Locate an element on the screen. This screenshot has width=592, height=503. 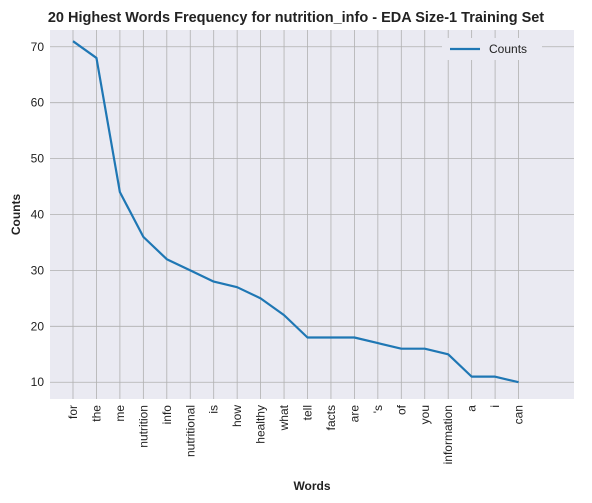
legend-label-counts: Counts is located at coordinates (508, 49).